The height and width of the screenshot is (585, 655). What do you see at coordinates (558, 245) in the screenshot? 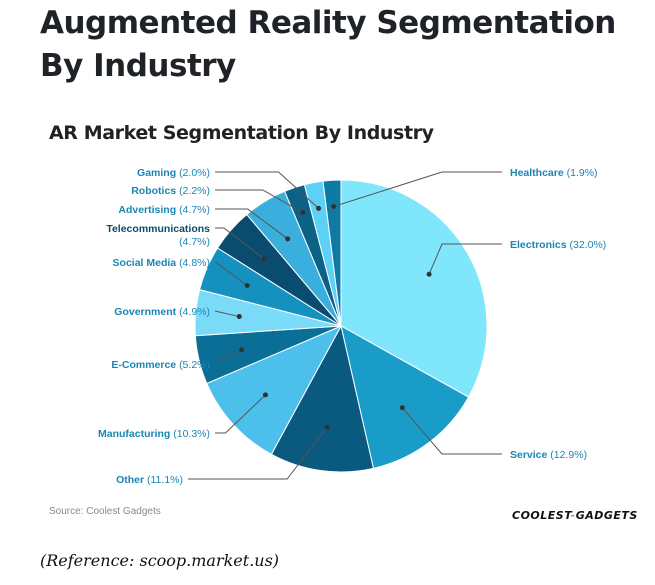
I see `slice-label: Electronics (32.0%)` at bounding box center [558, 245].